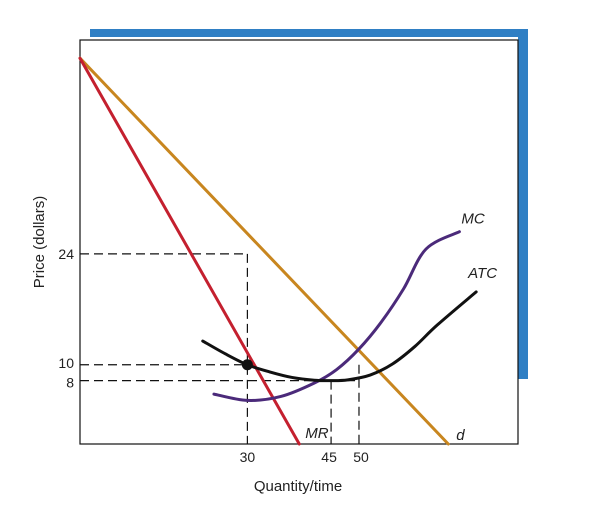  What do you see at coordinates (66, 254) in the screenshot?
I see `y-tick-label-24: 24` at bounding box center [66, 254].